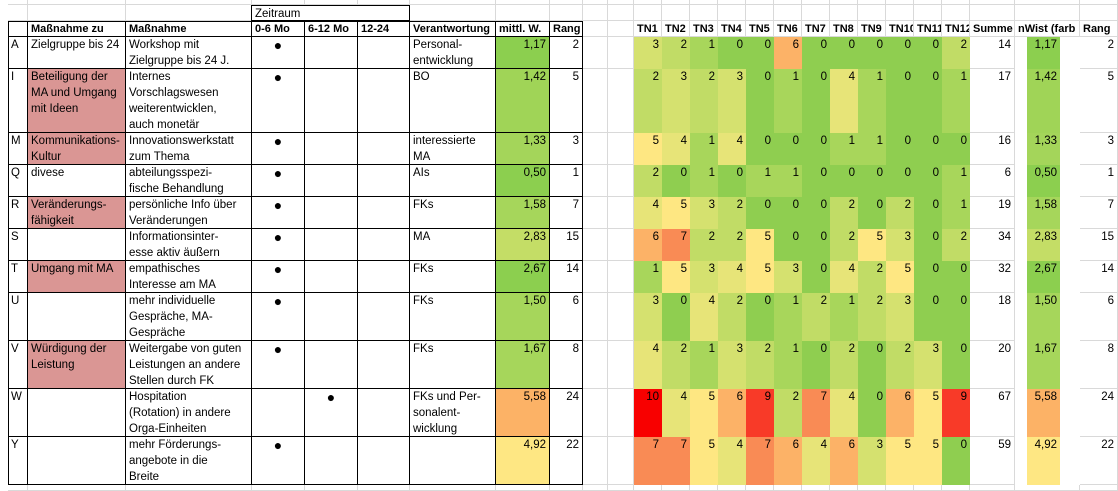 The image size is (1118, 491). I want to click on row-id: V, so click(18, 365).